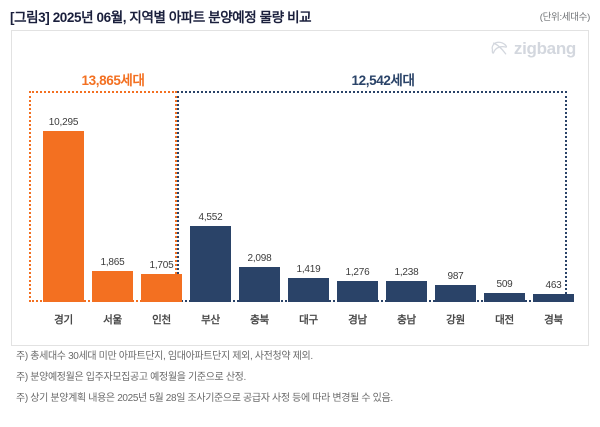 The width and height of the screenshot is (600, 427). I want to click on bar-daegu, so click(308, 290).